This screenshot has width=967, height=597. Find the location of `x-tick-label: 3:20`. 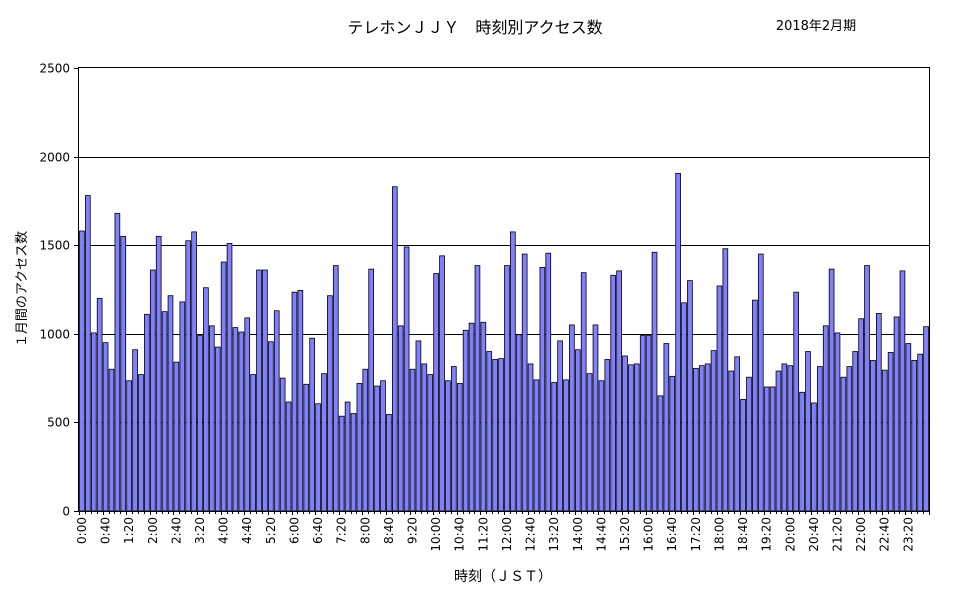

x-tick-label: 3:20 is located at coordinates (200, 530).